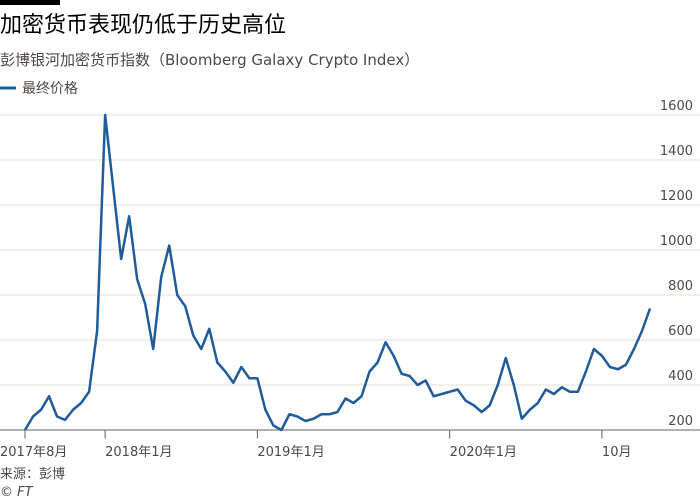 The image size is (700, 500). Describe the element at coordinates (676, 151) in the screenshot. I see `y-tick-label: 1400` at that location.